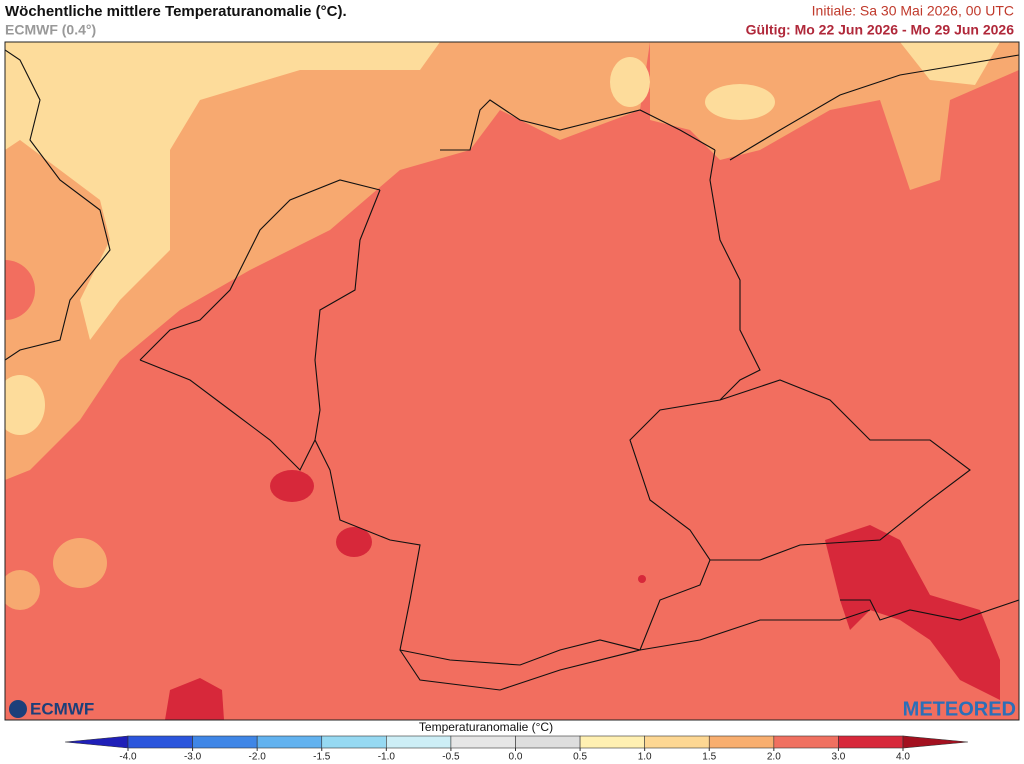 The image size is (1024, 764). What do you see at coordinates (709, 757) in the screenshot?
I see `colorbar-tick-label: 1.5` at bounding box center [709, 757].